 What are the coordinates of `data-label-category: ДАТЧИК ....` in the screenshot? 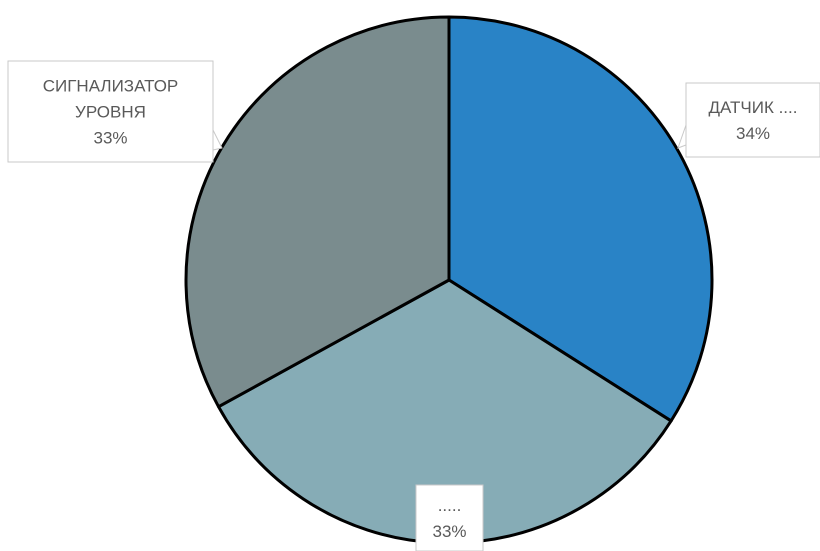 It's located at (753, 107).